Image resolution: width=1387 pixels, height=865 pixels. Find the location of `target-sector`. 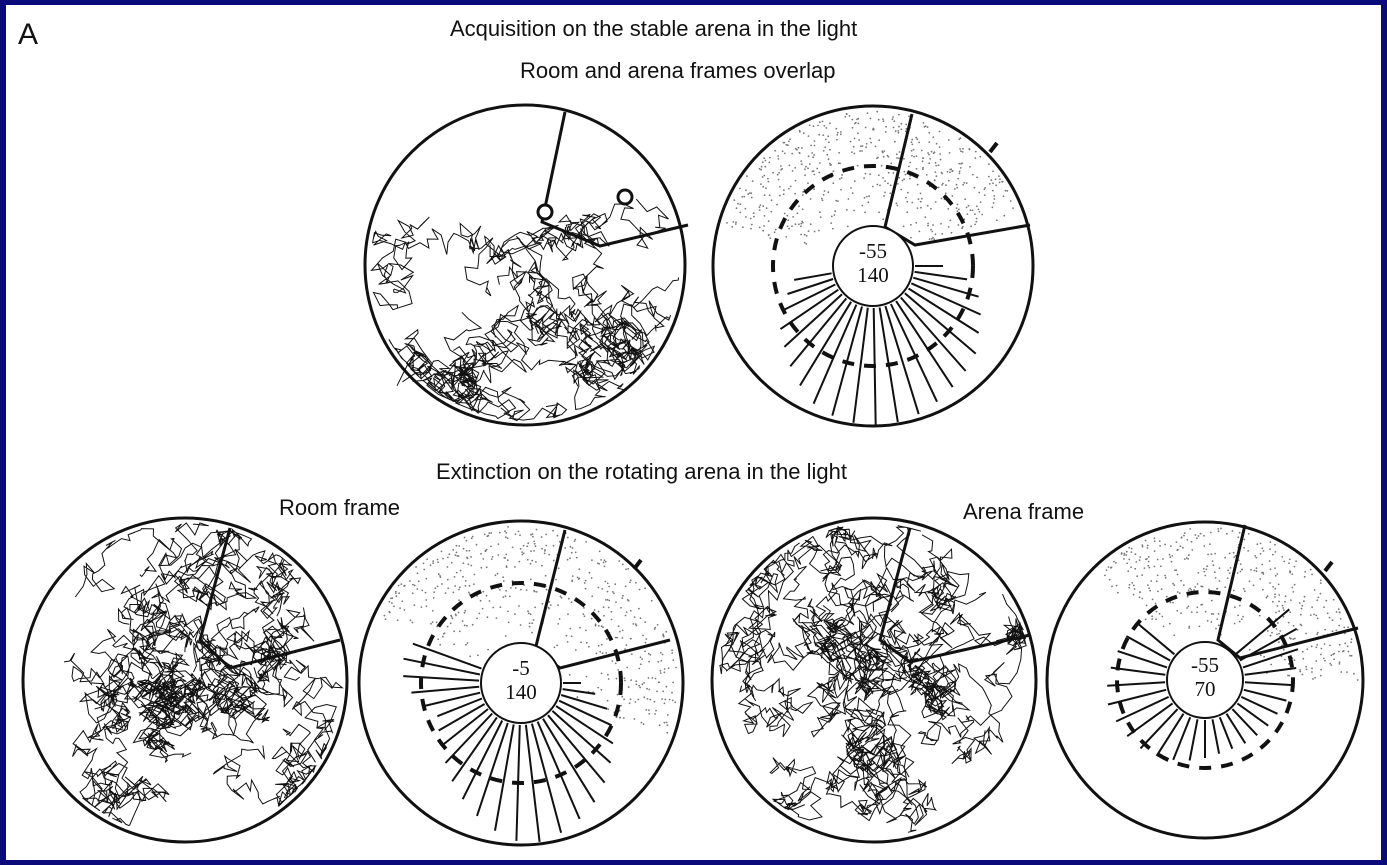

target-sector is located at coordinates (954, 595).